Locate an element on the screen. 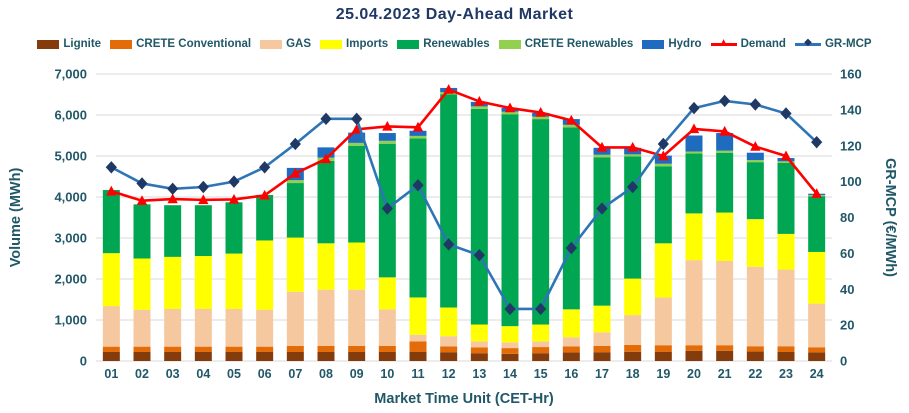  legend-item-hydro: Hydro is located at coordinates (672, 44).